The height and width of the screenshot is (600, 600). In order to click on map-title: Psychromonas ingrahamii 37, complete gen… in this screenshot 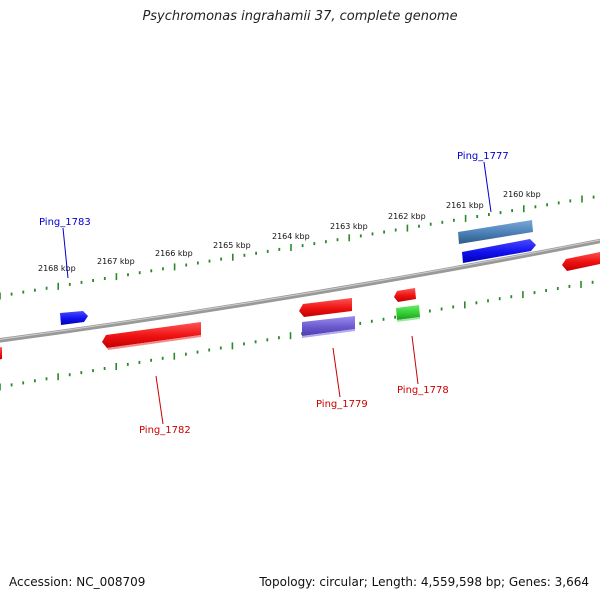, I will do `click(300, 16)`.